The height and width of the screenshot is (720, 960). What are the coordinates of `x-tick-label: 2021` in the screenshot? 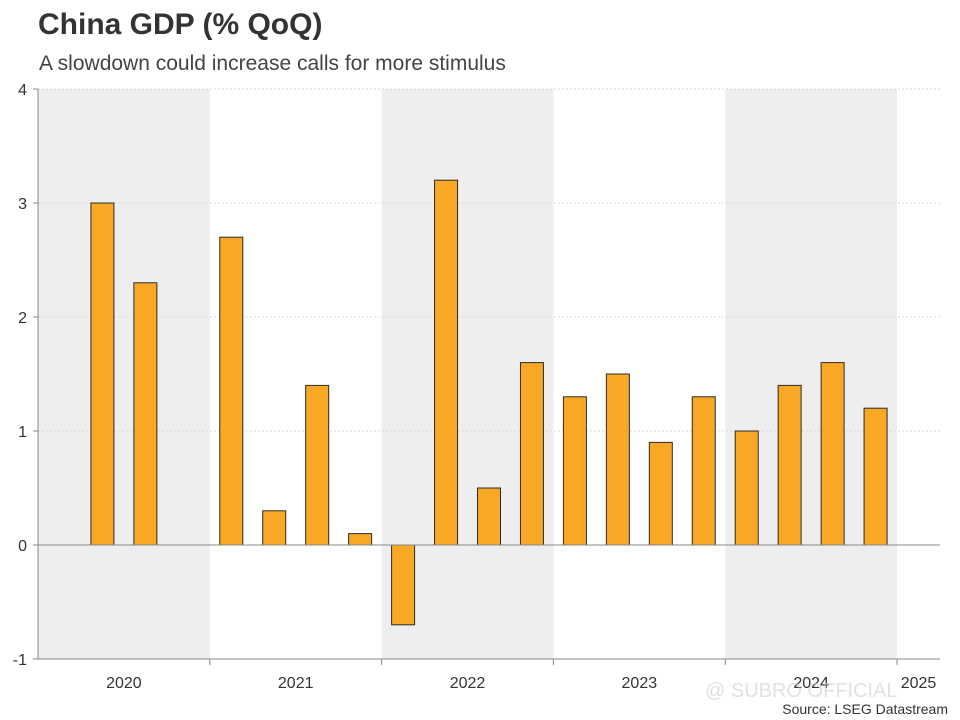 It's located at (296, 683).